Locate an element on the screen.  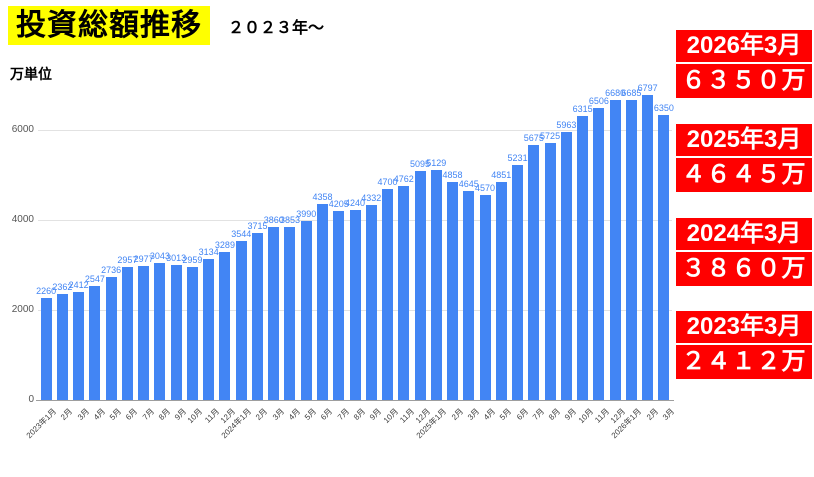
header: 投資総額推移 ２０２３年～ is located at coordinates (166, 25).